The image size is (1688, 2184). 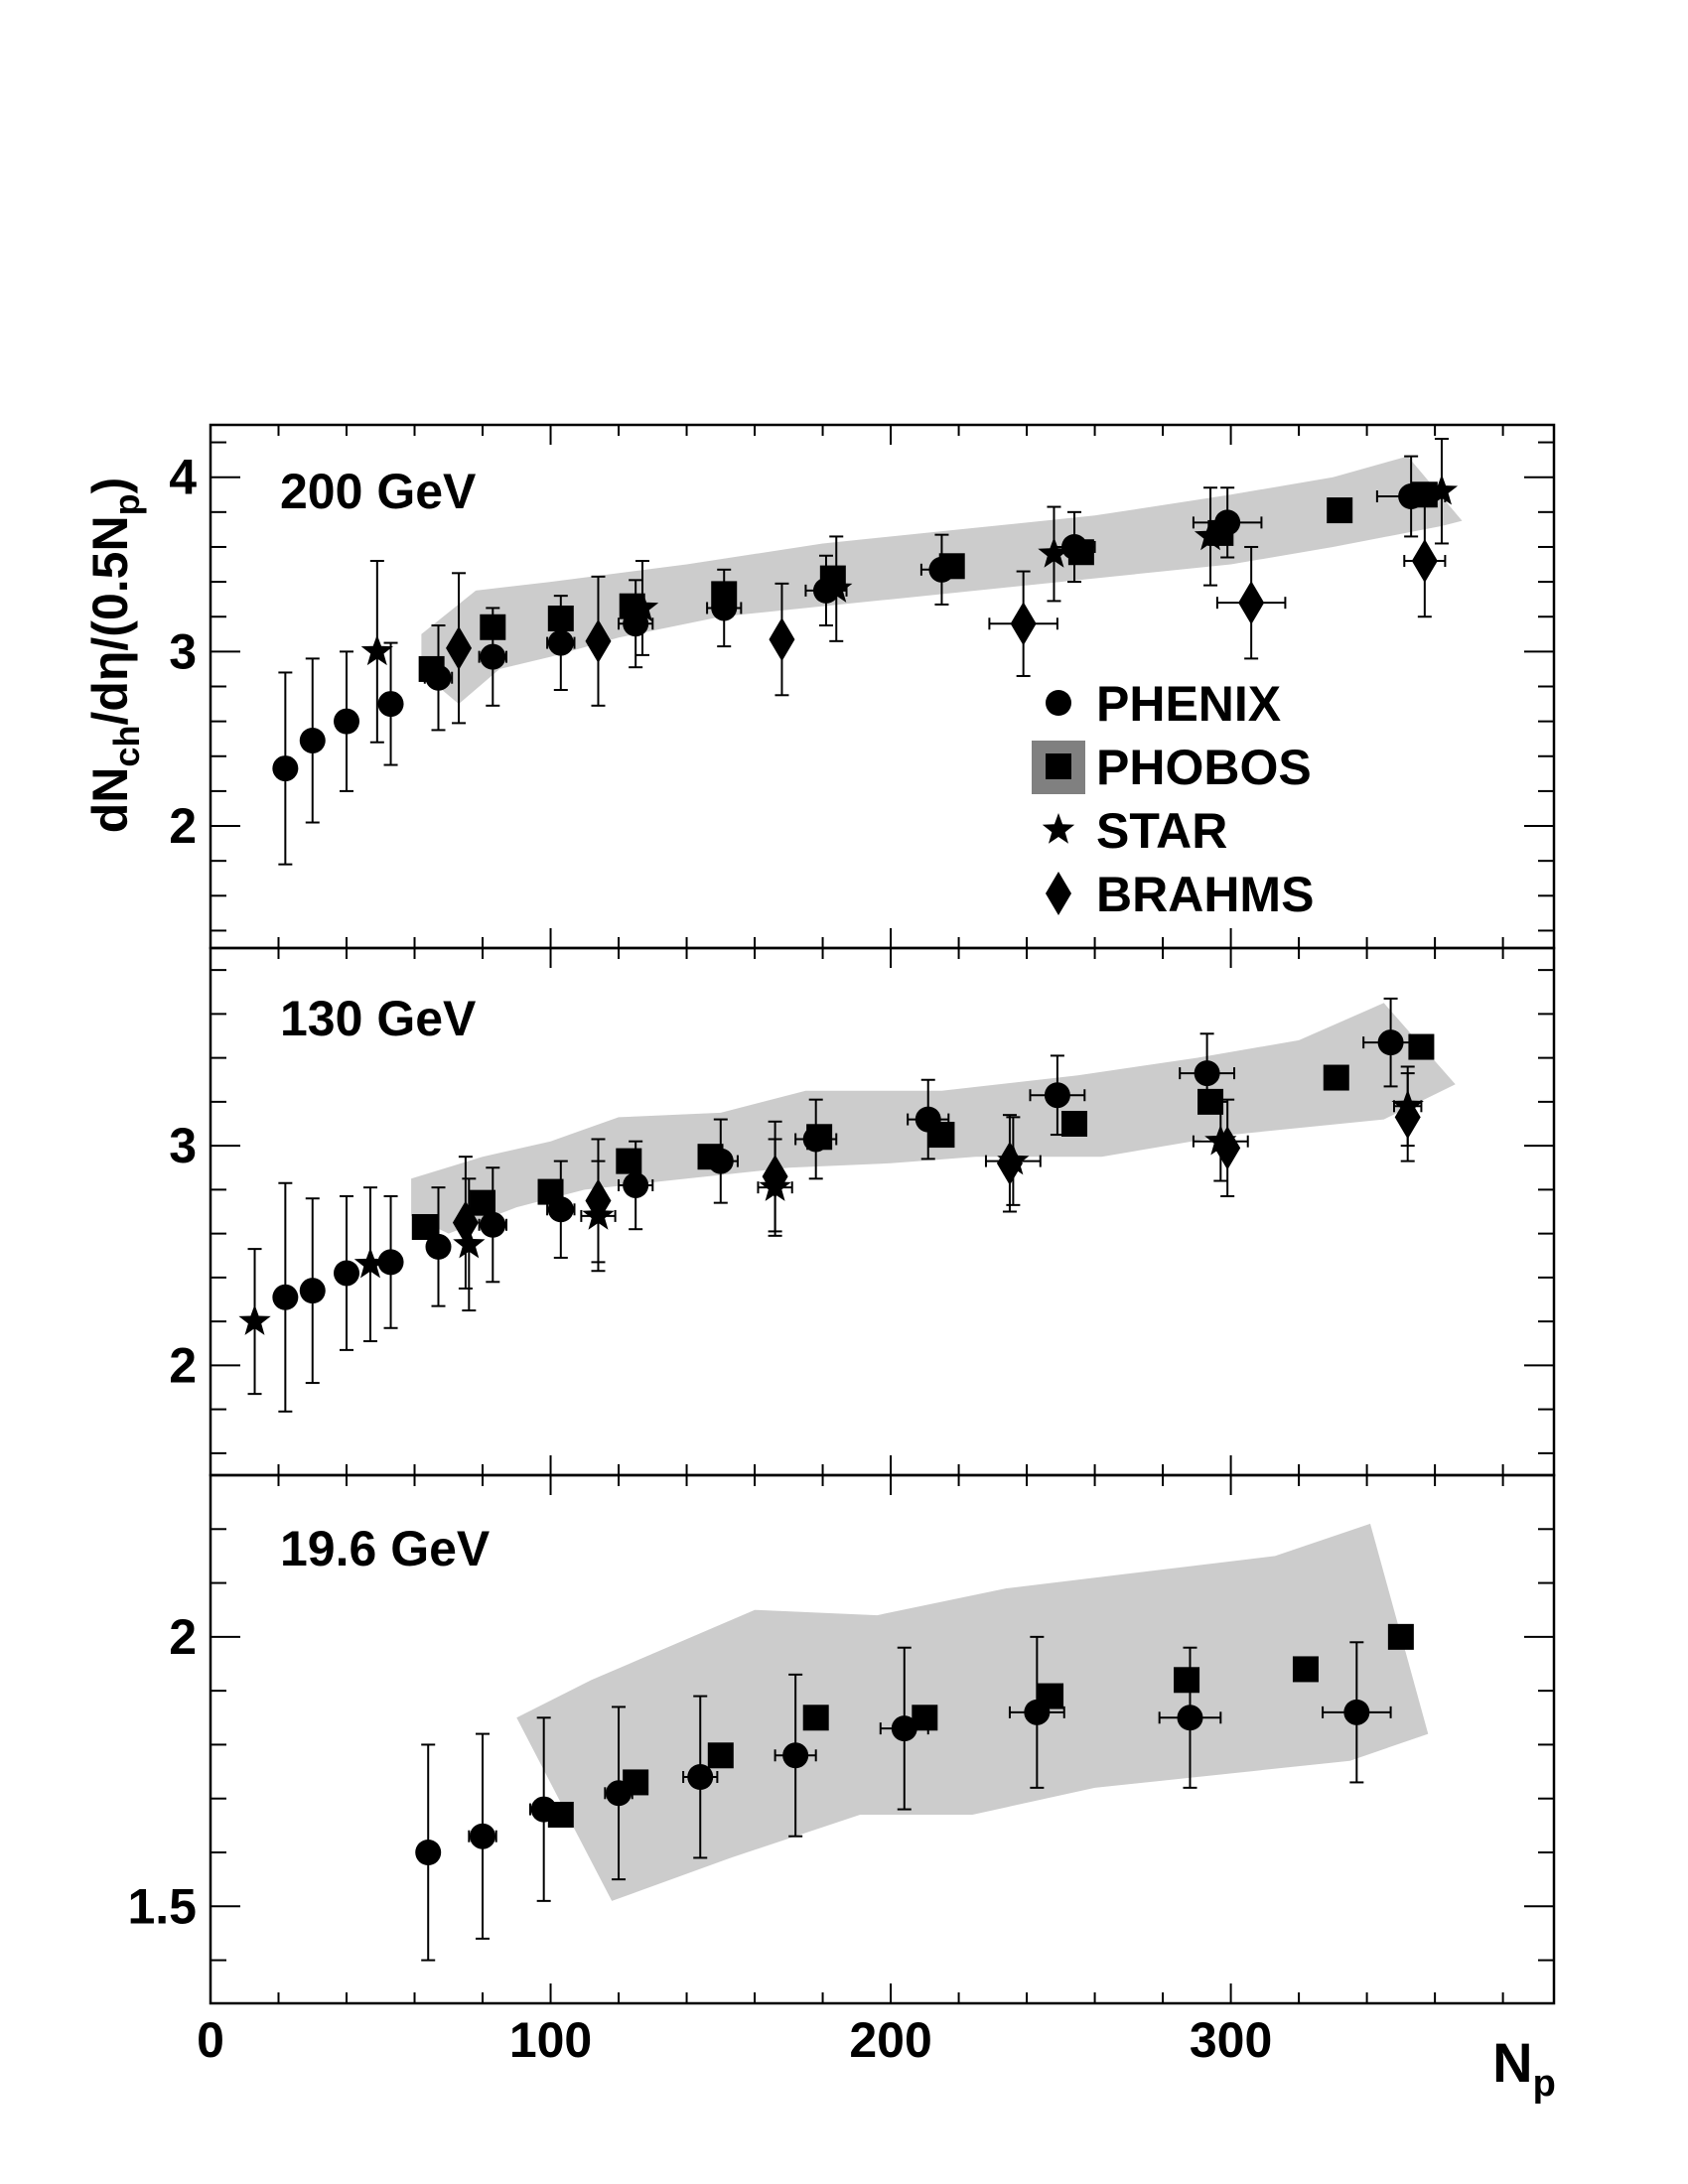 I want to click on y-axis-label: dNch​/dη/(0.5Np​), so click(x=114, y=655).